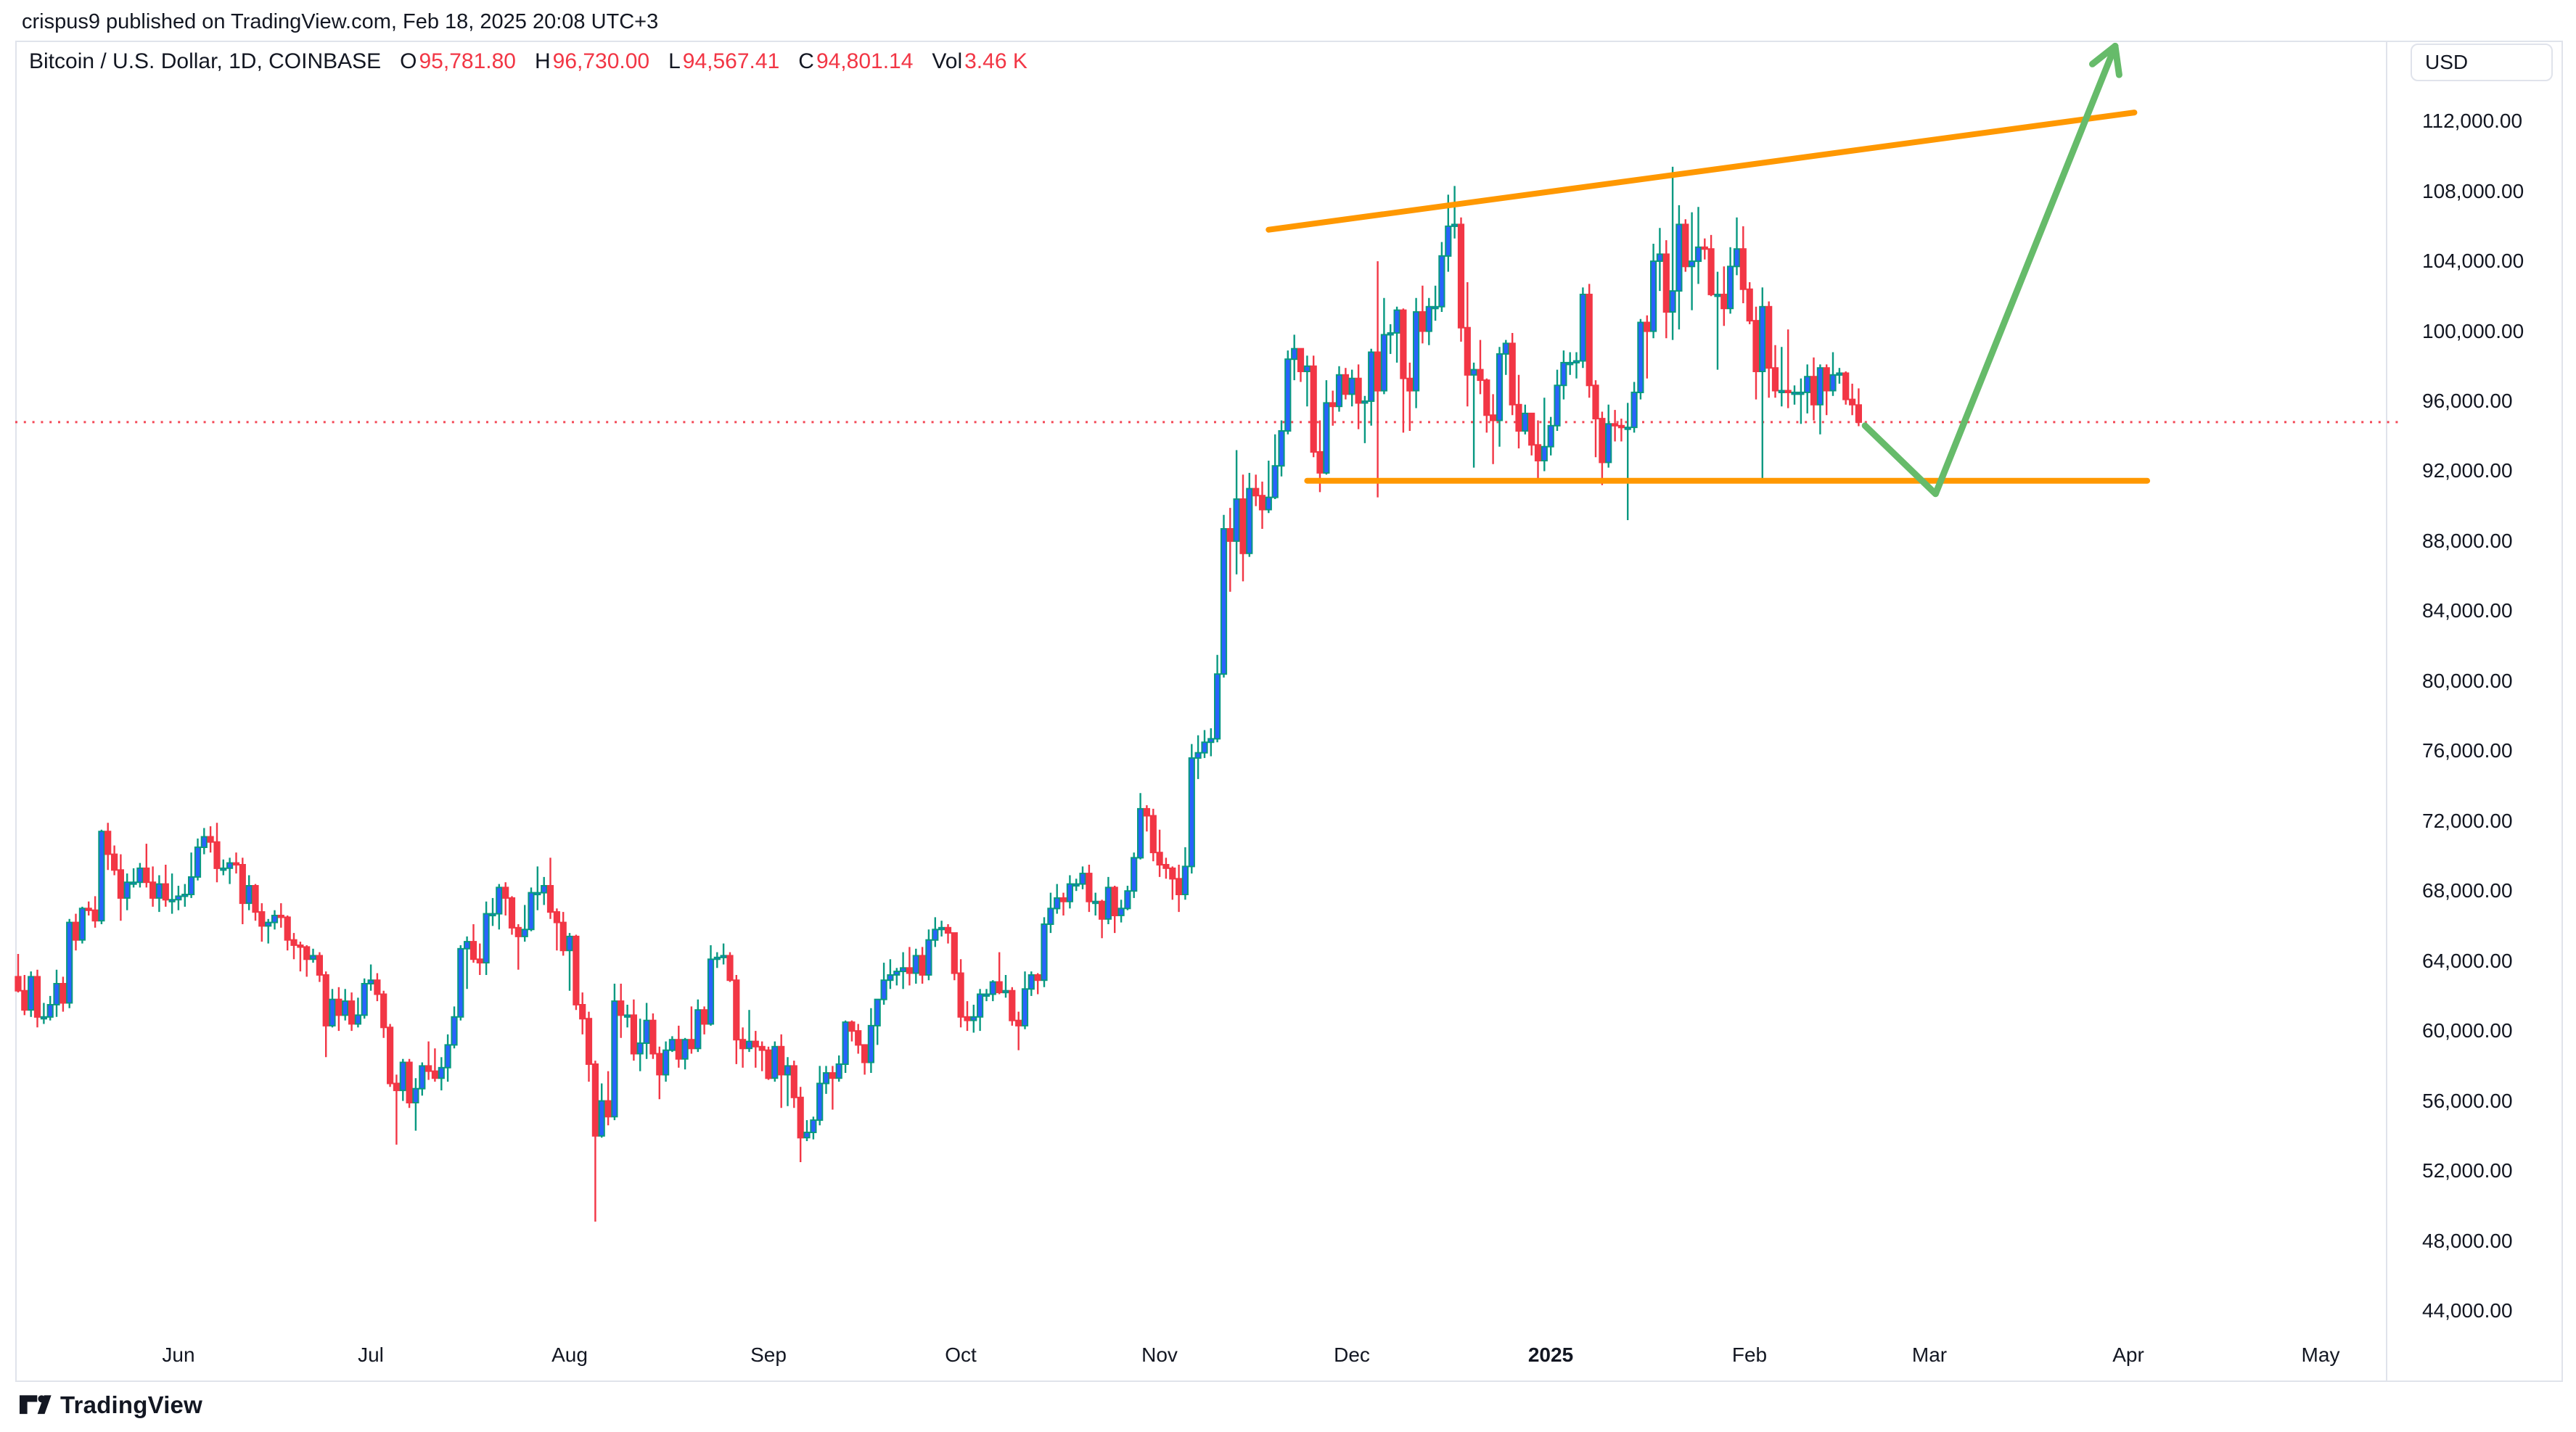 This screenshot has width=2576, height=1432. I want to click on price-tick: 104,000.00, so click(2473, 261).